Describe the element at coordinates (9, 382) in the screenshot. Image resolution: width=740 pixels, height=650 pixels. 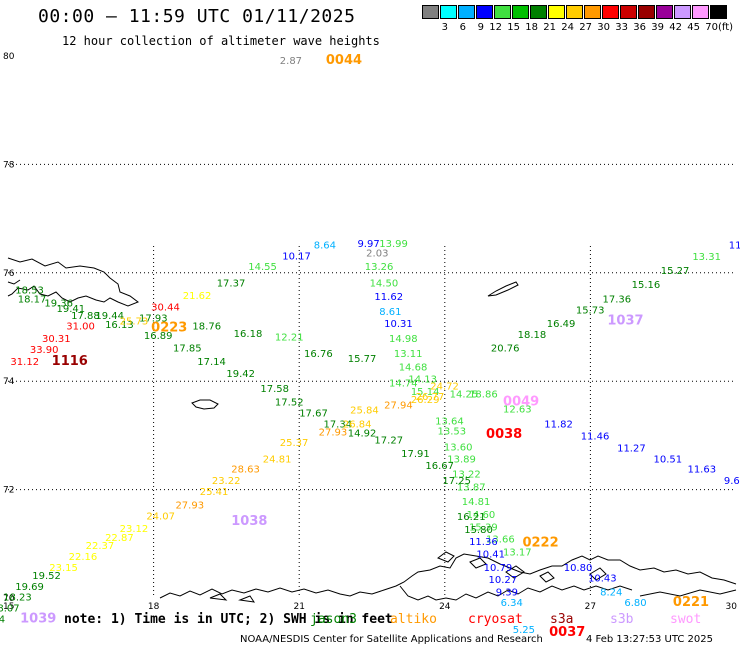
I see `lat-tick-label: 74` at that location.